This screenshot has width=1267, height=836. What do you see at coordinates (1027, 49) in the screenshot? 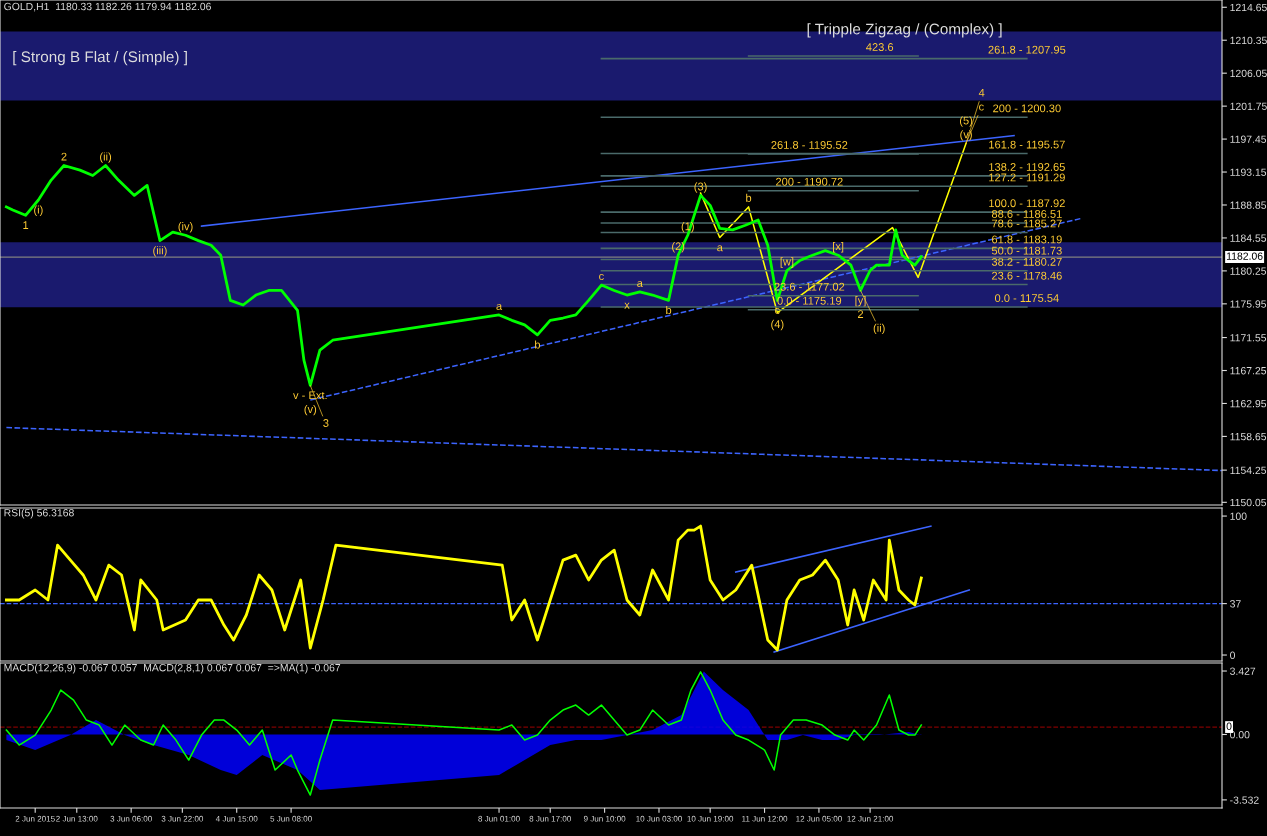
I see `annotation: 261.8 - 1207.95` at bounding box center [1027, 49].